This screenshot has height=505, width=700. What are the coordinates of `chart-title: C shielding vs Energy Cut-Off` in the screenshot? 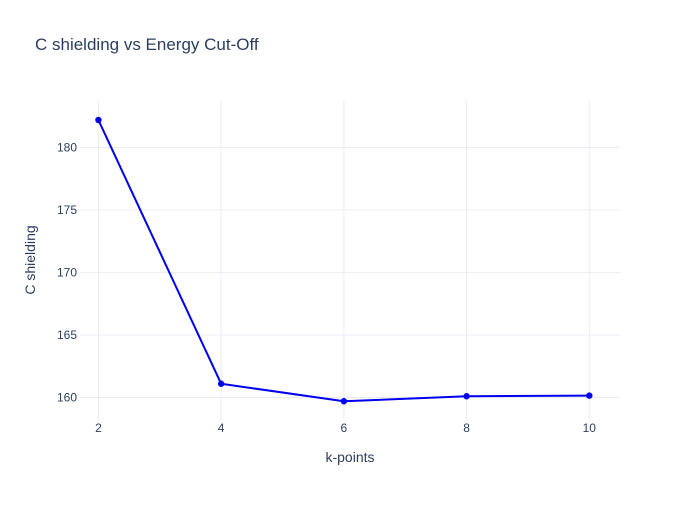 It's located at (147, 44).